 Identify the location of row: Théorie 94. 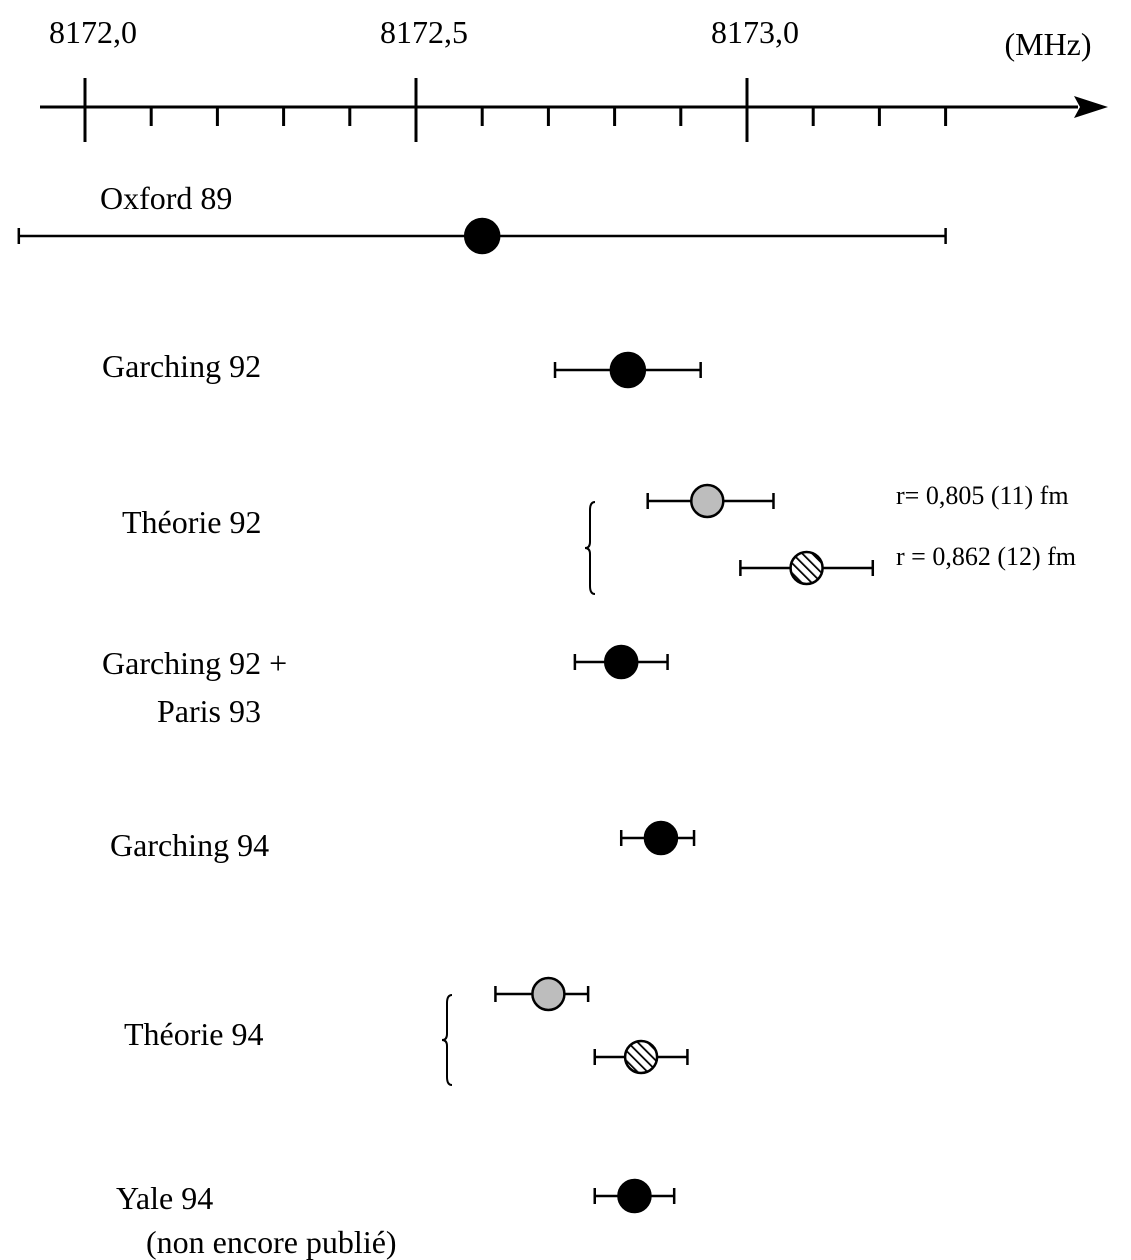
(406, 1031).